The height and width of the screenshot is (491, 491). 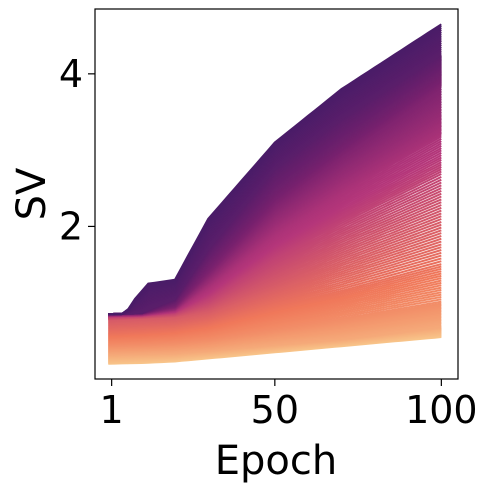 What do you see at coordinates (71, 74) in the screenshot?
I see `y-tick-label: 4` at bounding box center [71, 74].